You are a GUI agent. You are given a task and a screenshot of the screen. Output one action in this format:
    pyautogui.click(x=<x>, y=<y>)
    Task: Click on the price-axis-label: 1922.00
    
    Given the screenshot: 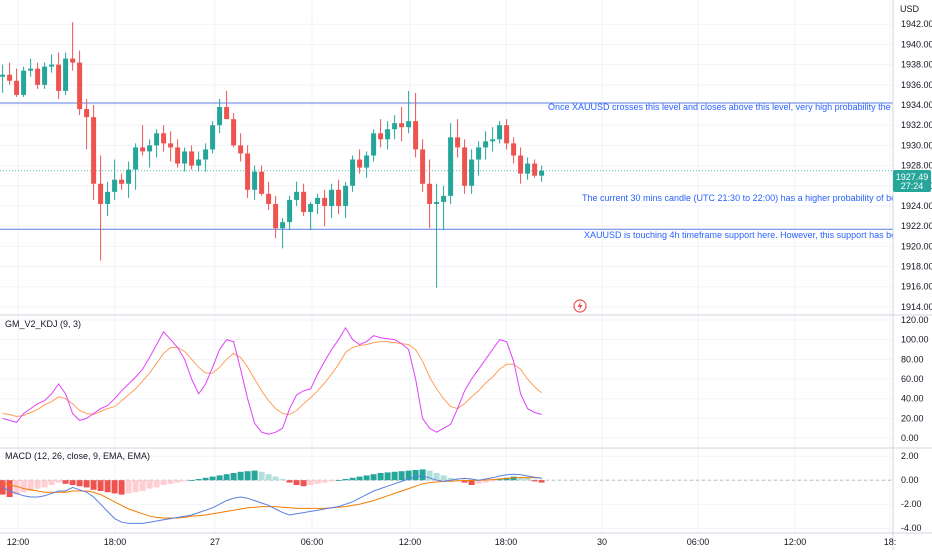 What is the action you would take?
    pyautogui.click(x=916, y=226)
    